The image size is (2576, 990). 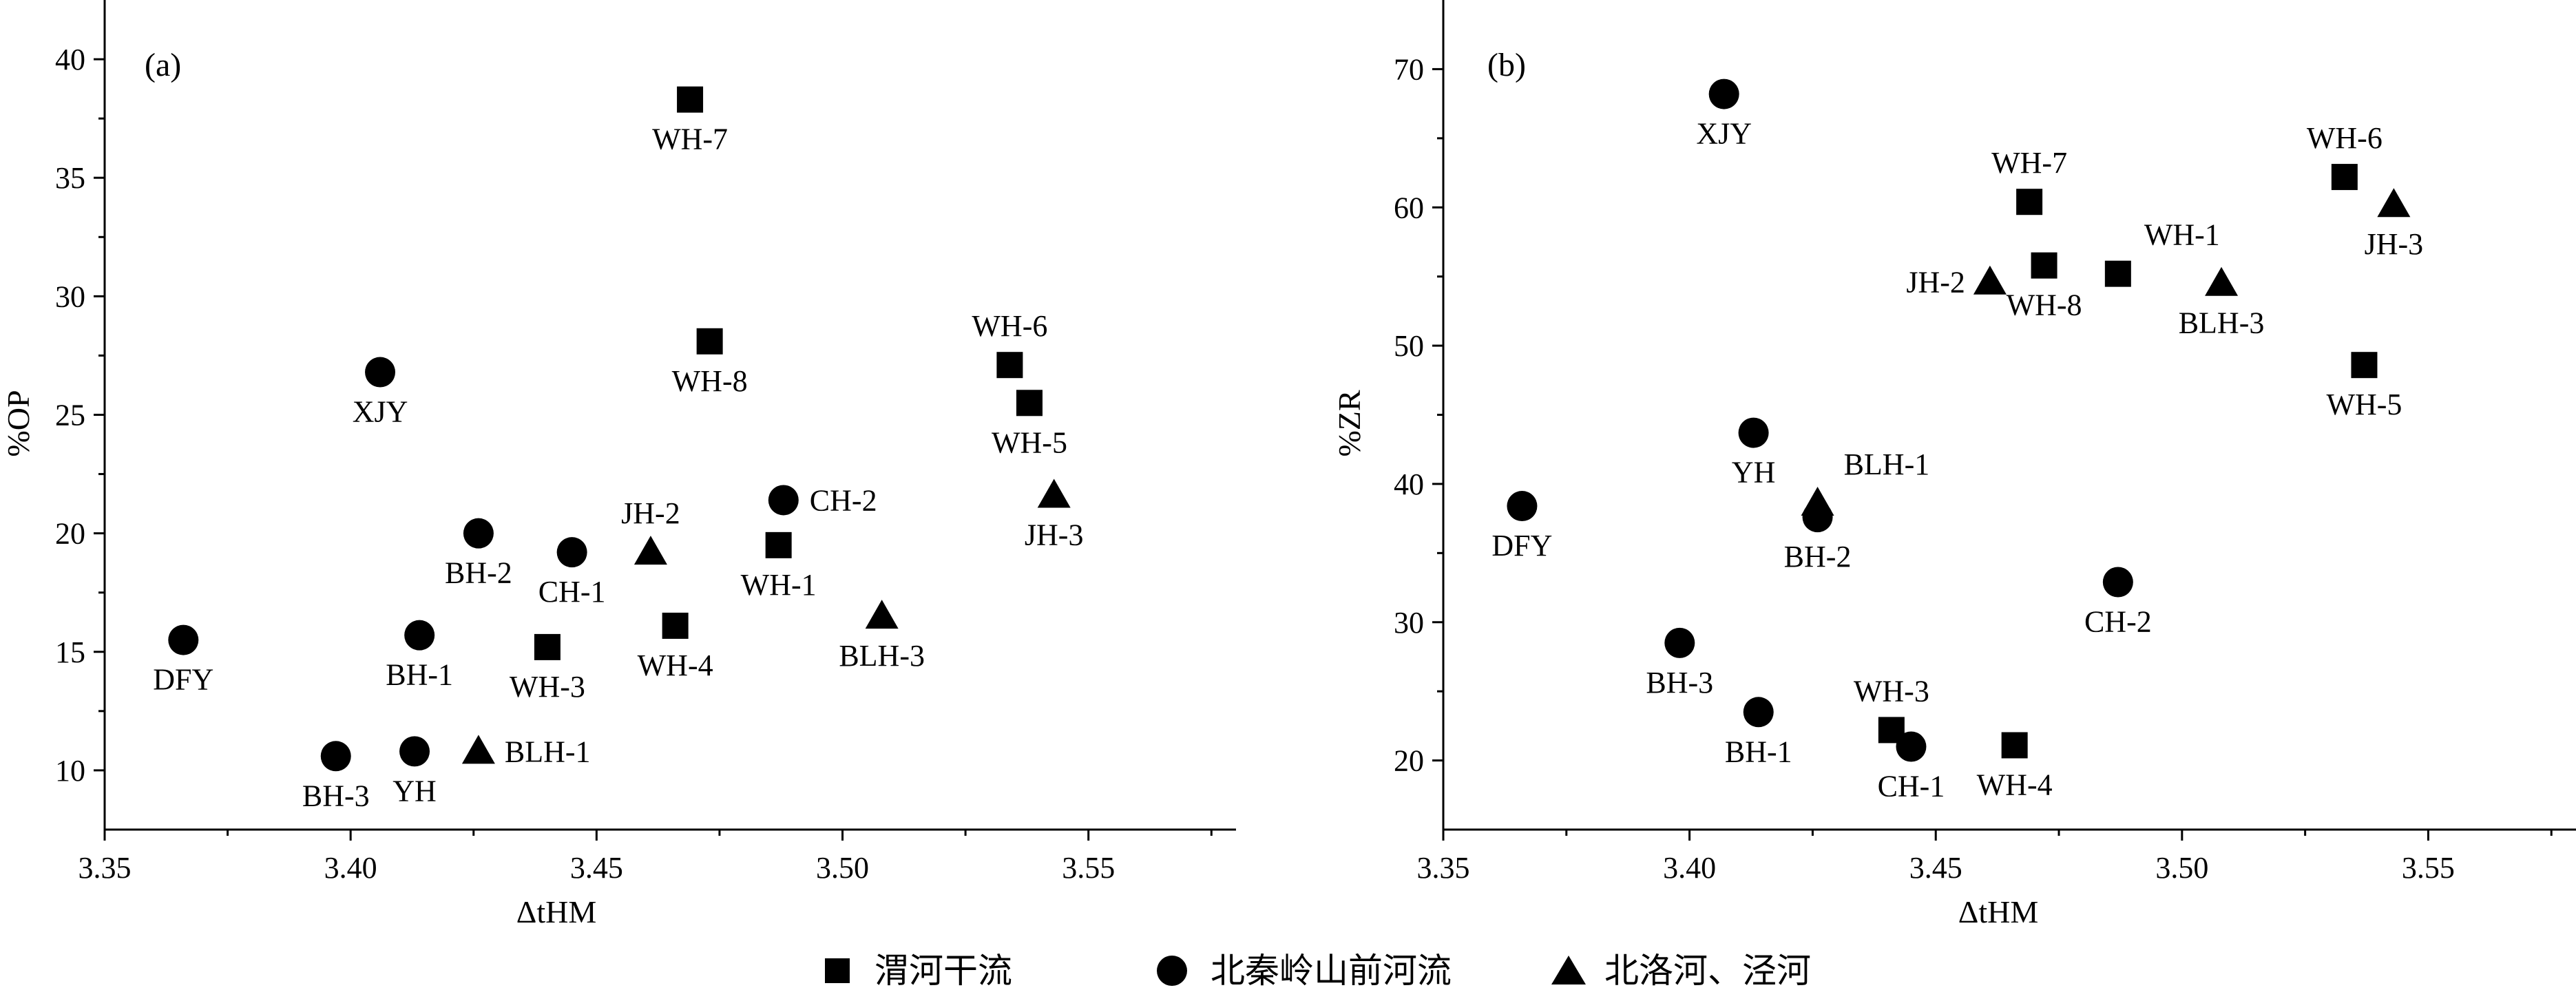 What do you see at coordinates (1818, 556) in the screenshot?
I see `panel-b-point-label: BH-2` at bounding box center [1818, 556].